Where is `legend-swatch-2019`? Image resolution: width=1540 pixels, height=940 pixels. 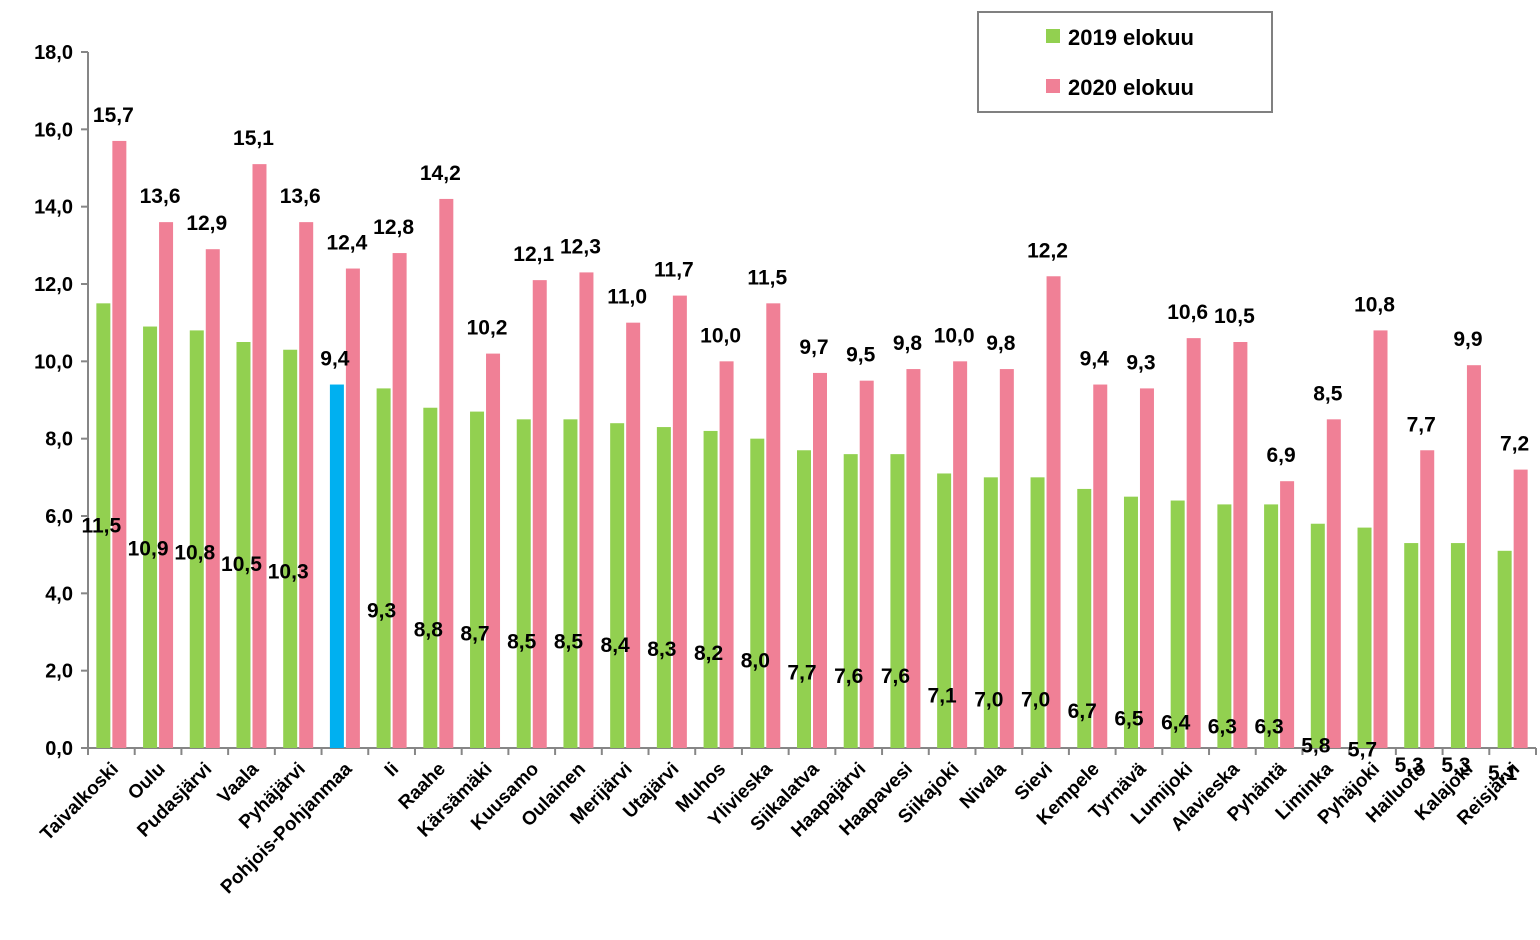 legend-swatch-2019 is located at coordinates (1053, 36).